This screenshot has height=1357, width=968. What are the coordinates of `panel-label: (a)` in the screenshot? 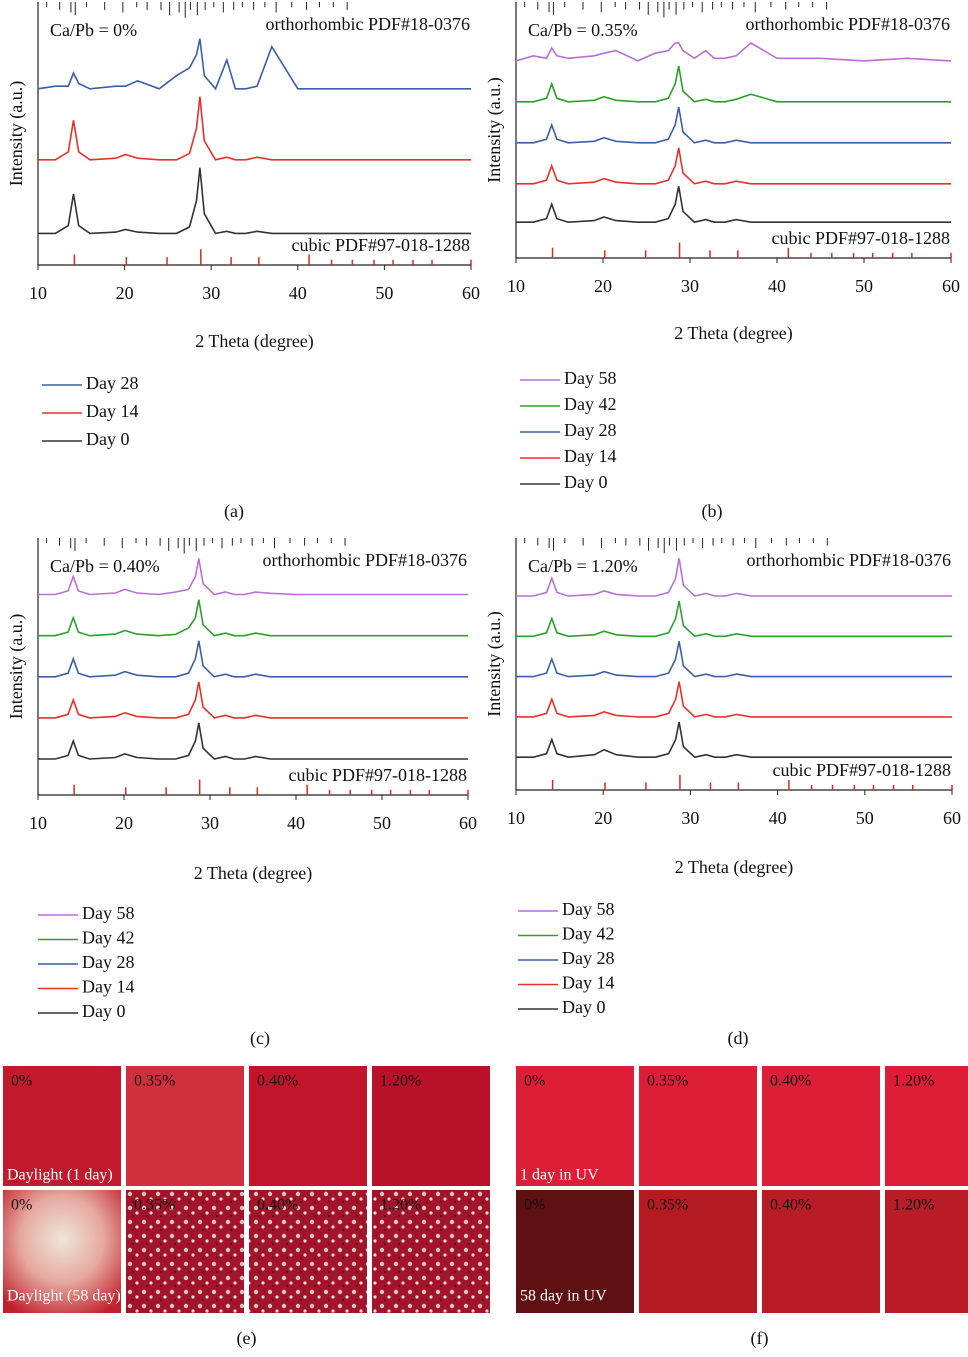 It's located at (234, 511).